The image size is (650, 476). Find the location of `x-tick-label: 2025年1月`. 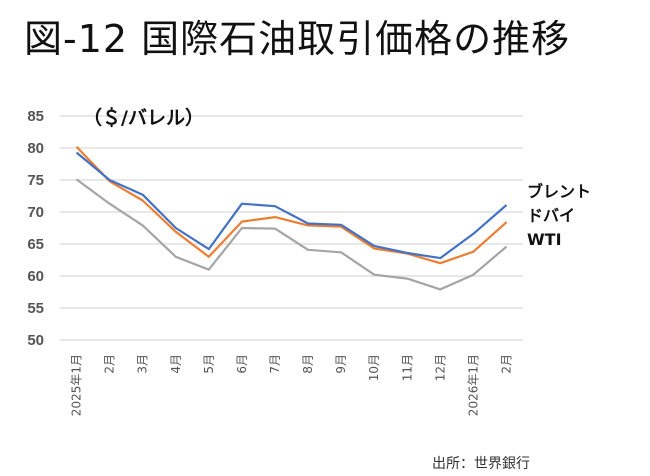

x-tick-label: 2025年1月 is located at coordinates (77, 385).